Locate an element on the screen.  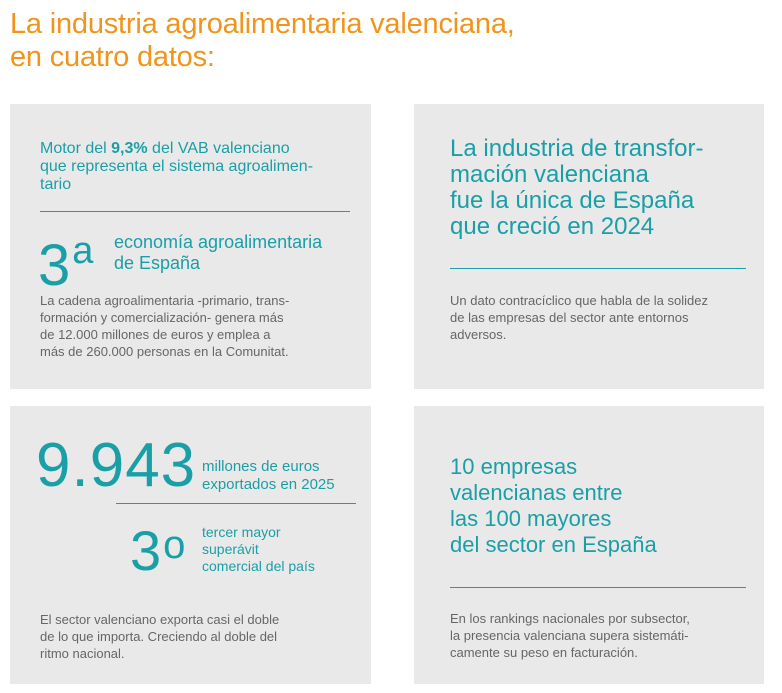
heading-line: fue la única de España is located at coordinates (572, 200).